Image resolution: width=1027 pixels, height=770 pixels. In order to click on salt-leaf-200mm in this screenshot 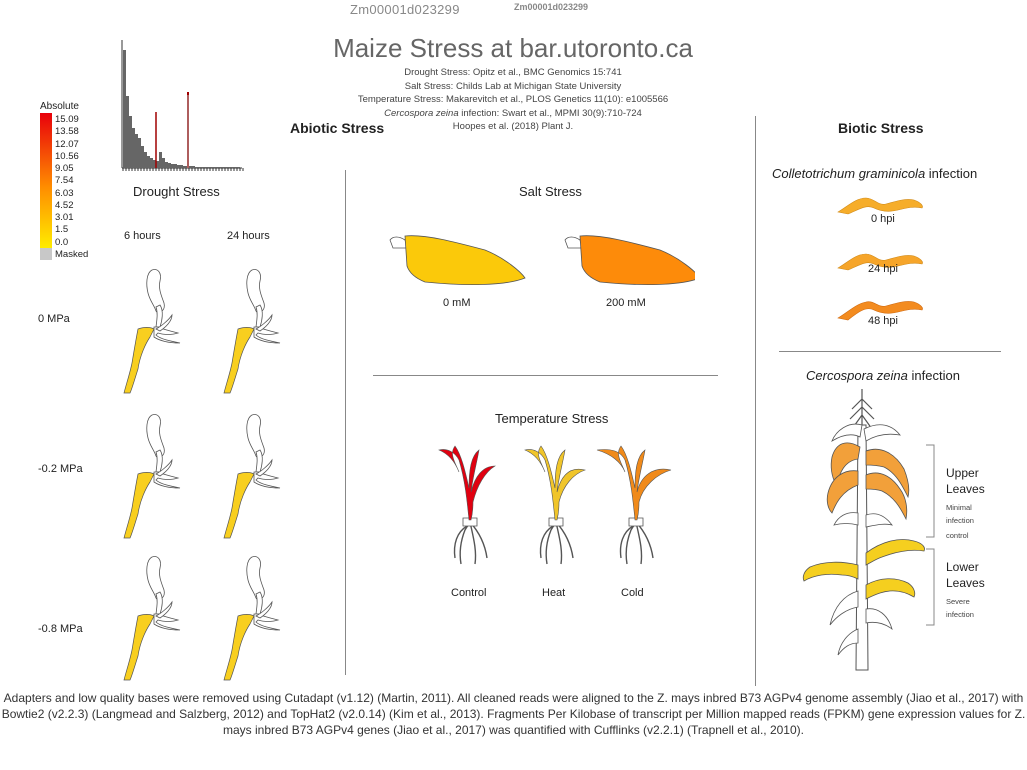, I will do `click(637, 260)`.